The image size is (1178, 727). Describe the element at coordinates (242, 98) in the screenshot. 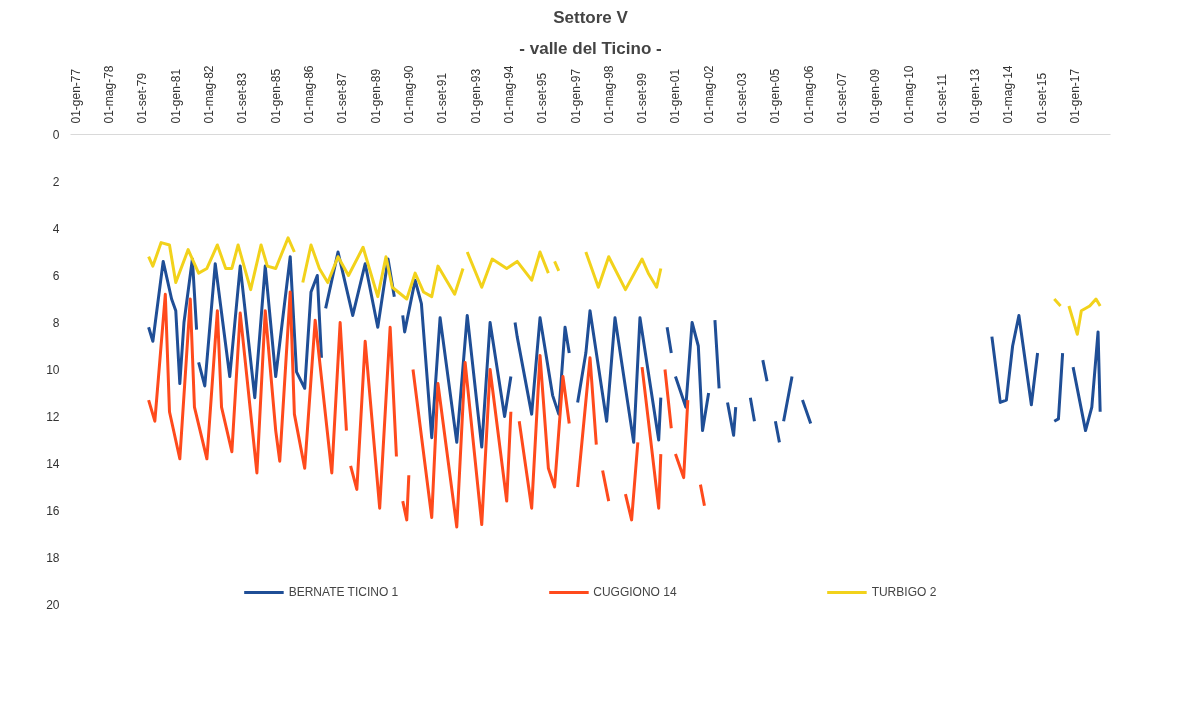

I see `x-tick-label: 01-set-83` at that location.